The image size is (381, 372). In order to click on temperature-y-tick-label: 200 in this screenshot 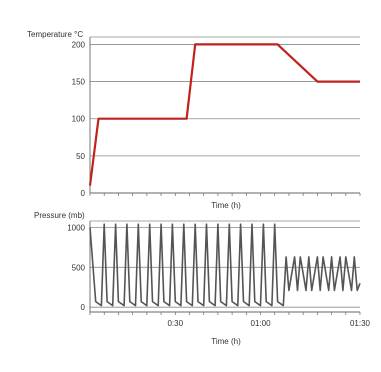, I will do `click(79, 44)`.